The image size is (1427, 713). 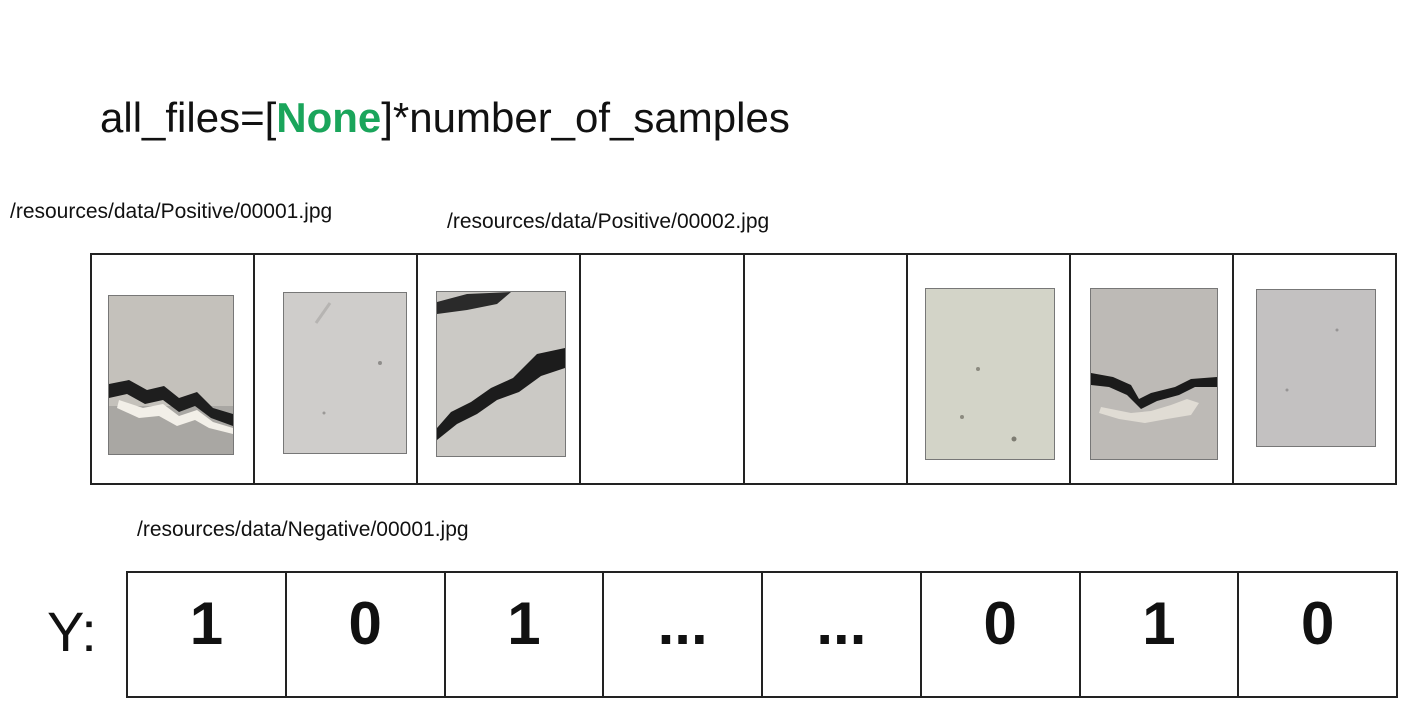 I want to click on y-label: Y:, so click(x=72, y=631).